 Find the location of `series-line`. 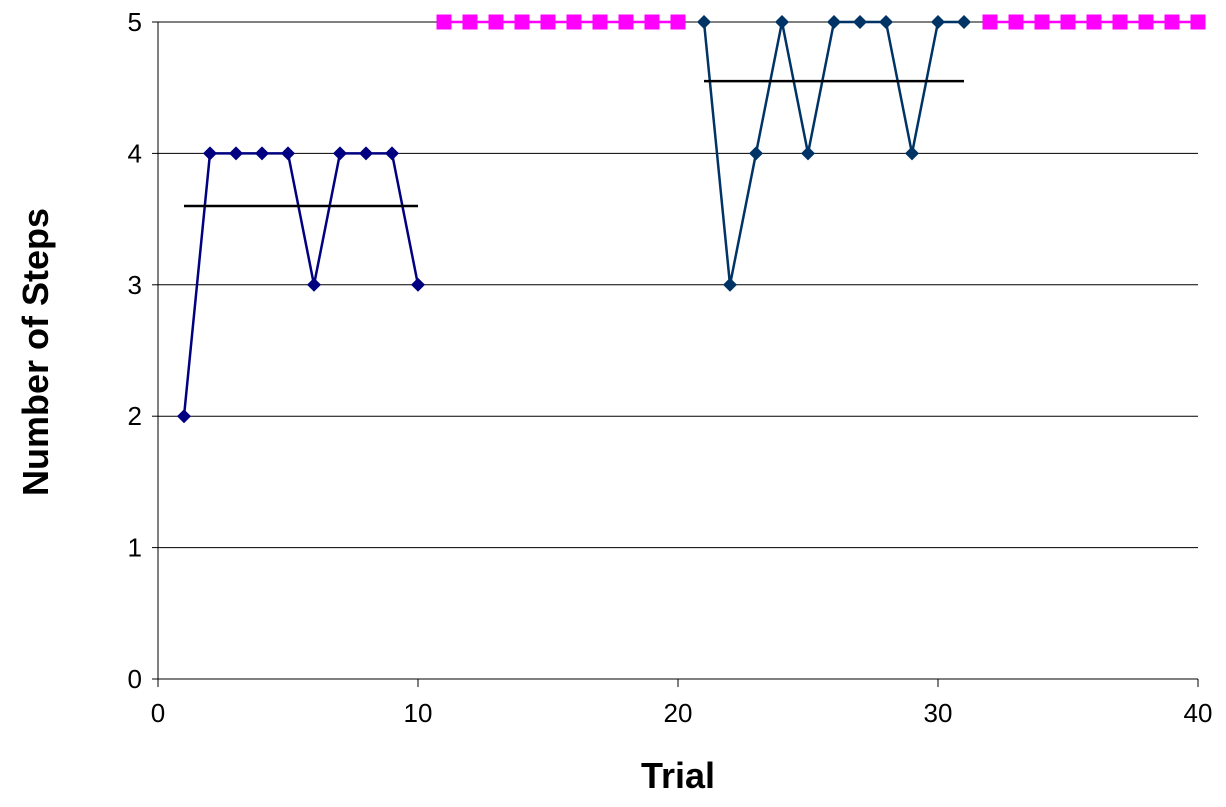

series-line is located at coordinates (301, 284).